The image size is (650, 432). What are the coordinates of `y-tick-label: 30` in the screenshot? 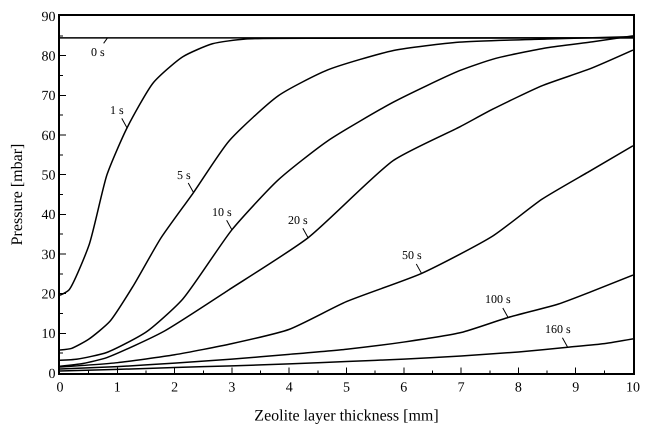 It's located at (48, 255).